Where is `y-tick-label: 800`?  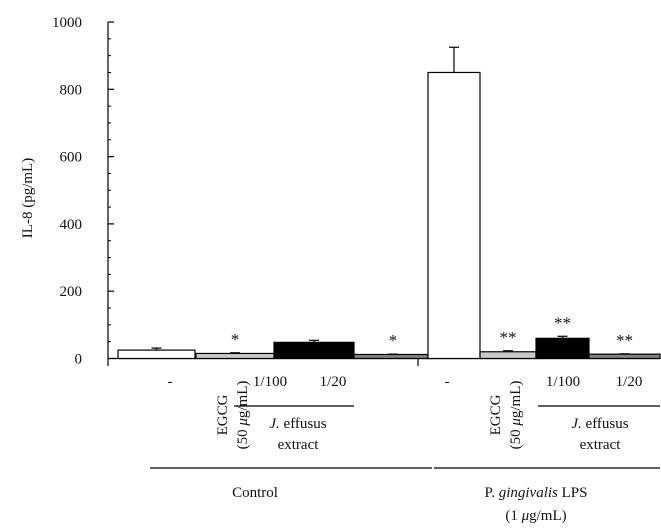
y-tick-label: 800 is located at coordinates (71, 90).